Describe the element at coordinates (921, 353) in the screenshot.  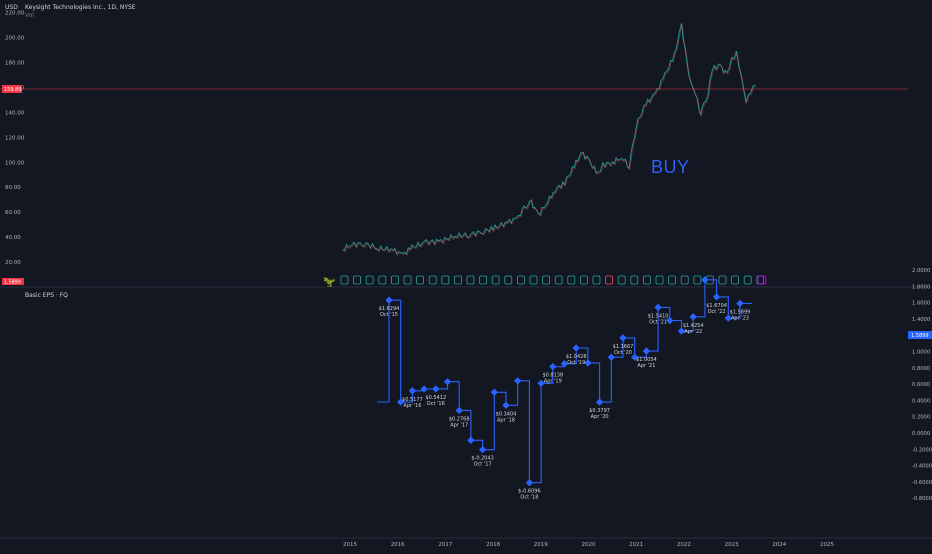
I see `eps-axis-tick: 1.0000` at that location.